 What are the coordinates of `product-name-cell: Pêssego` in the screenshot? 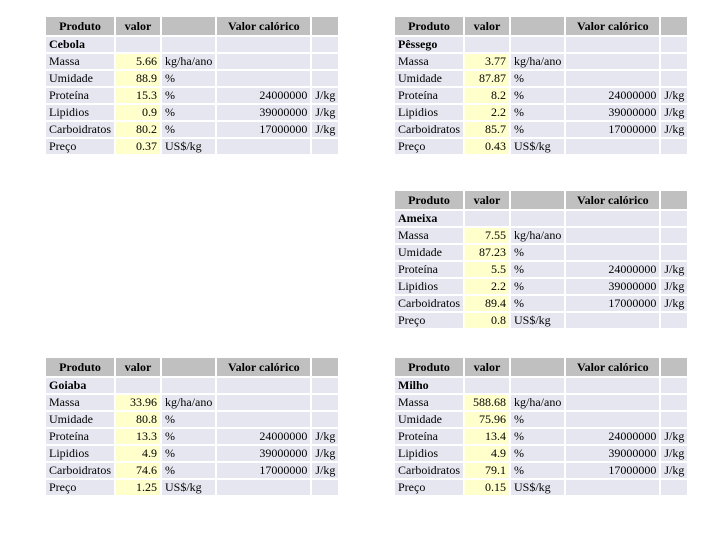 It's located at (429, 44).